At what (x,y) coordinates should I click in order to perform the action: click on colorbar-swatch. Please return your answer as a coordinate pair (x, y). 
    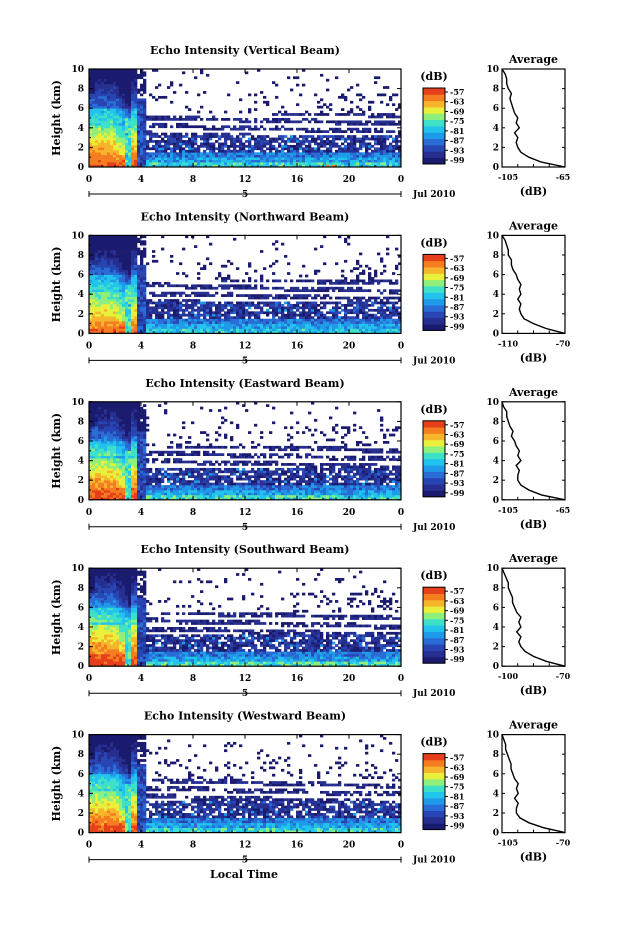
    Looking at the image, I should click on (434, 277).